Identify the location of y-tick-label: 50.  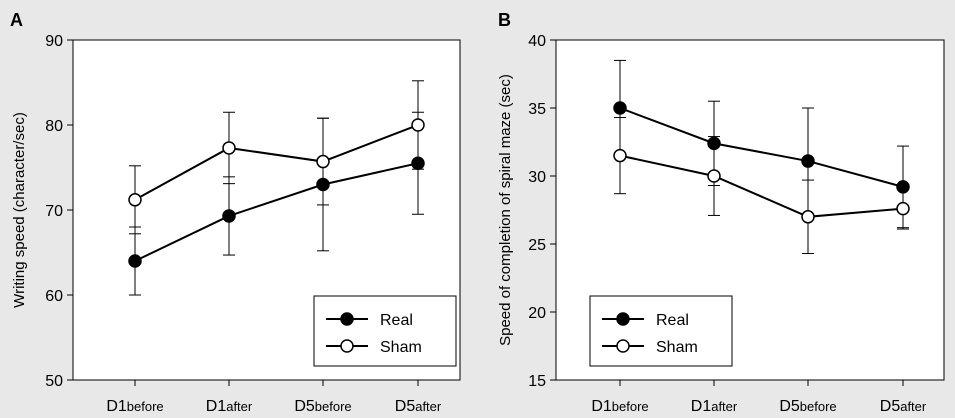
(54, 381).